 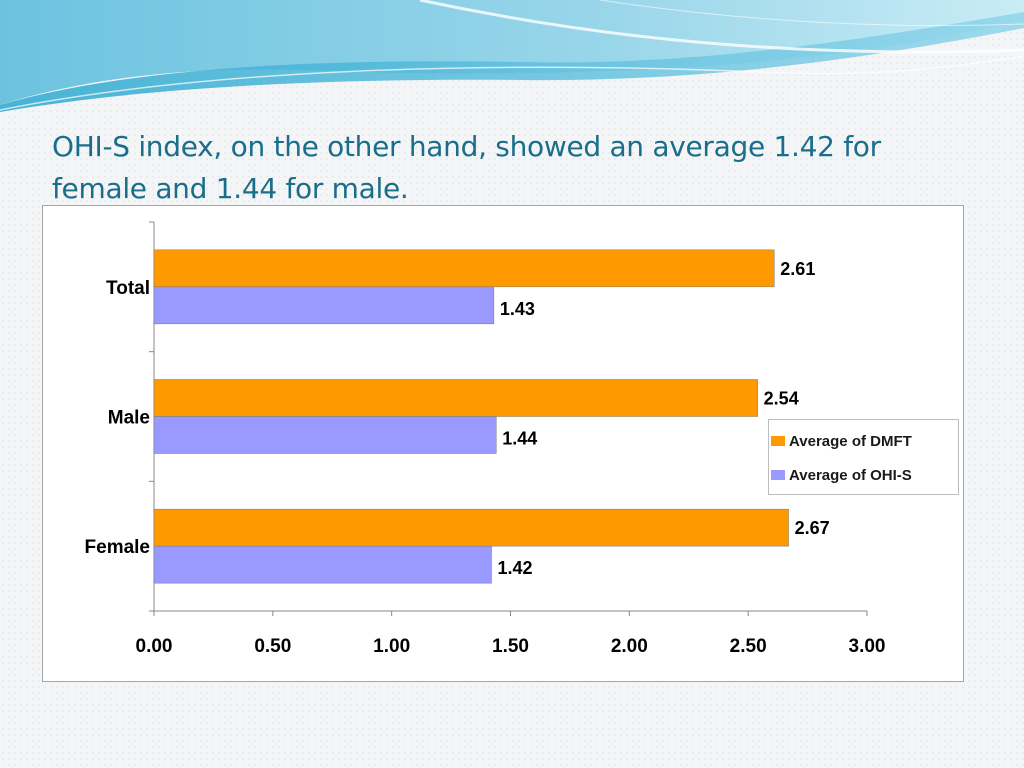 I want to click on legend-label-dmft: Average of DMFT, so click(x=850, y=441).